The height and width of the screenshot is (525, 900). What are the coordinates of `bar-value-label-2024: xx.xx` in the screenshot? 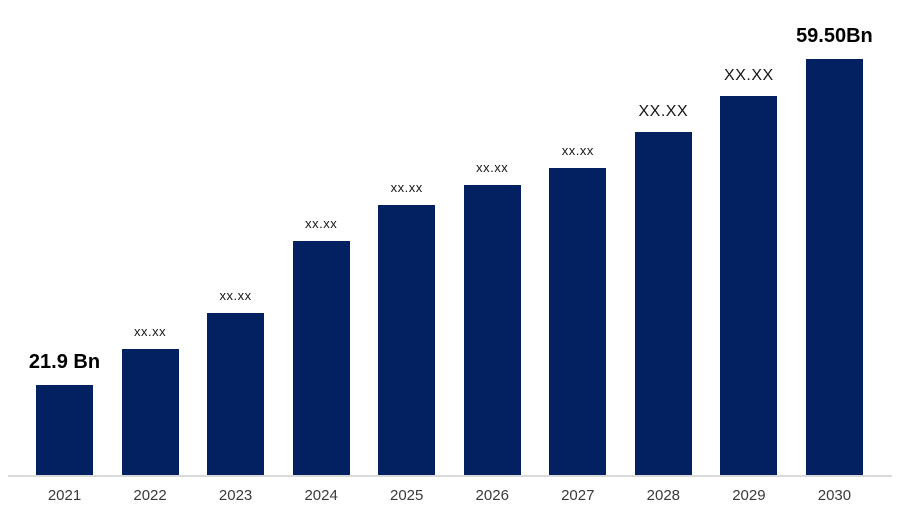 It's located at (321, 223).